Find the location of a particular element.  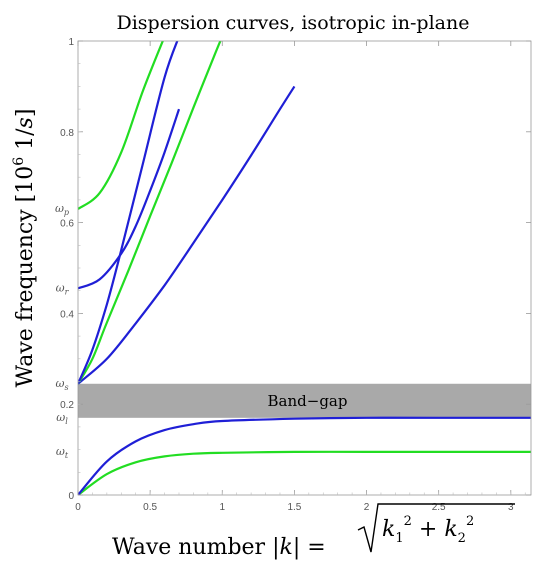

omega-label: ωs is located at coordinates (61, 384).